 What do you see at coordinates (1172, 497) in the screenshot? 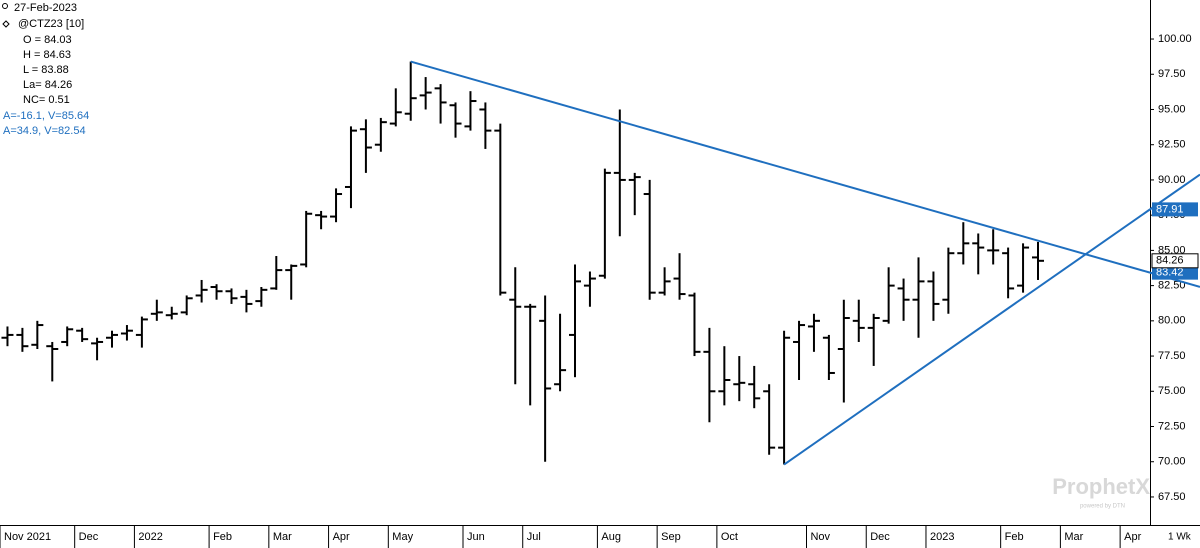
I see `y-tick-label: 67.50` at bounding box center [1172, 497].